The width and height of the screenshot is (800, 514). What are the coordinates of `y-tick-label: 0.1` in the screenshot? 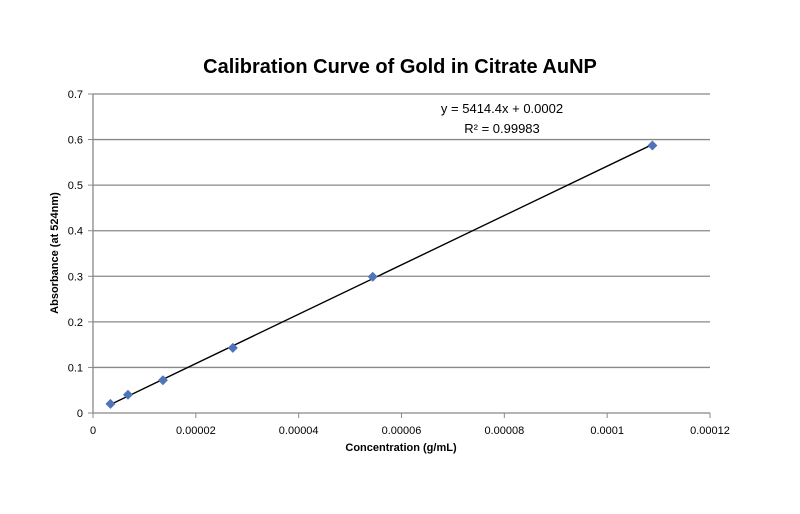 It's located at (75, 368).